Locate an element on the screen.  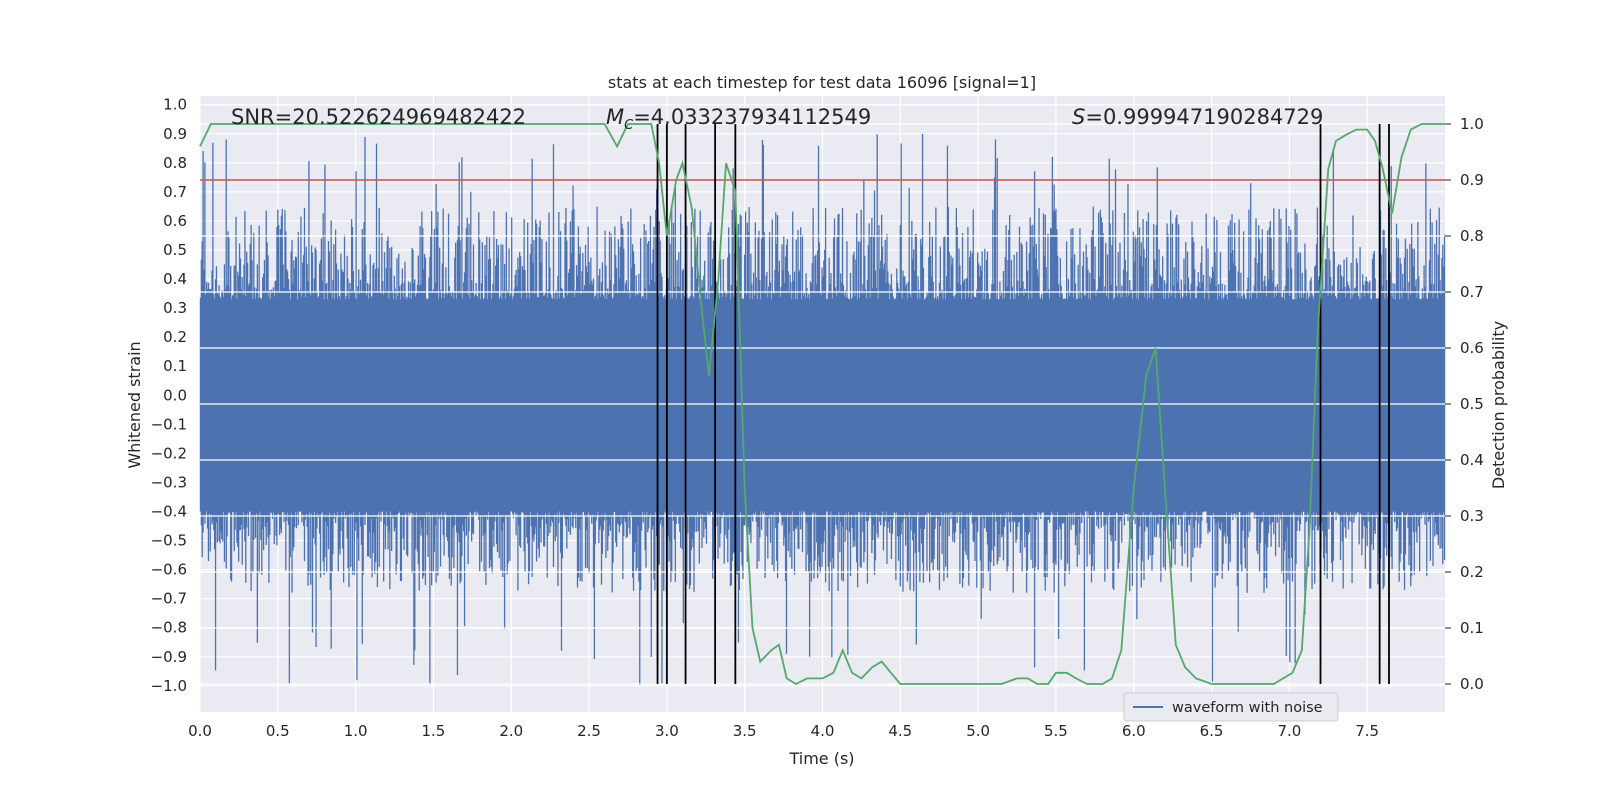
y-left-tick-label: −0.7 is located at coordinates (169, 599).